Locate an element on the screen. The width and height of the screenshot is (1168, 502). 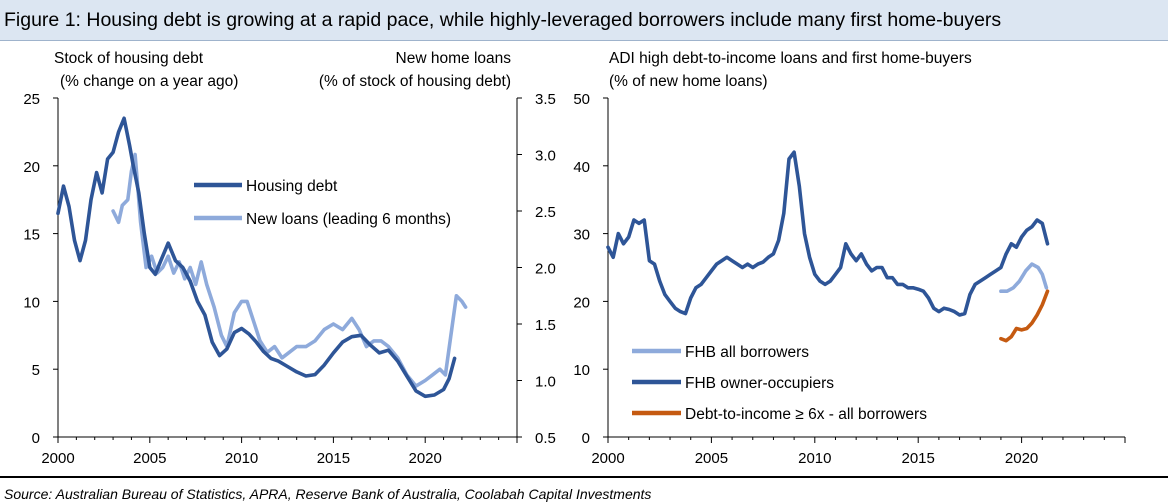
dti-6x-line is located at coordinates (1024, 316).